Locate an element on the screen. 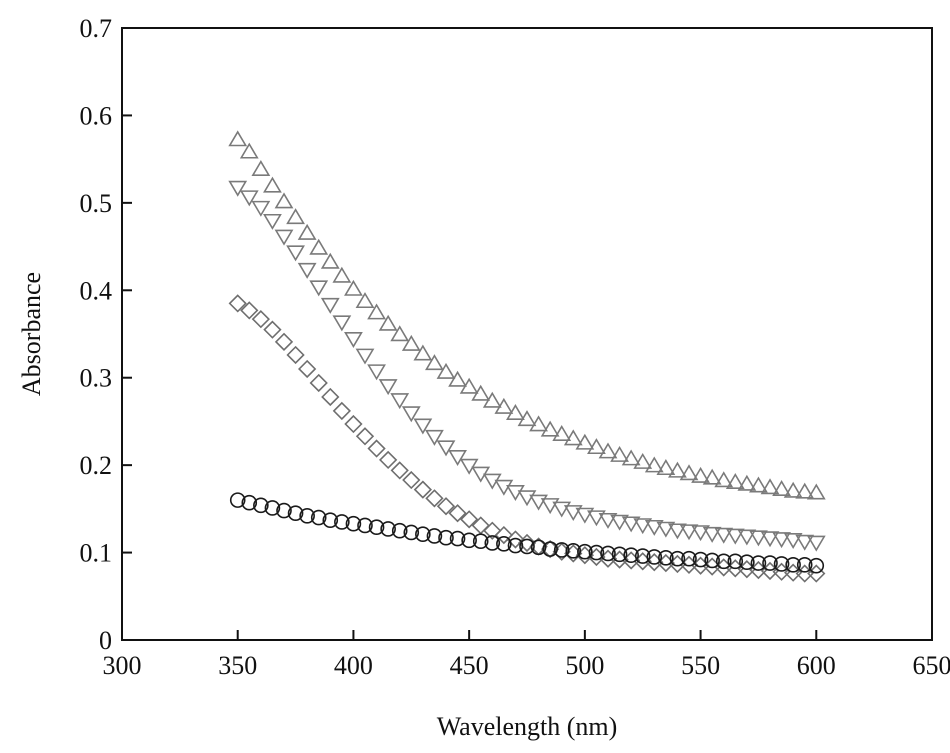  y-tick-label: 0.6 is located at coordinates (96, 115).